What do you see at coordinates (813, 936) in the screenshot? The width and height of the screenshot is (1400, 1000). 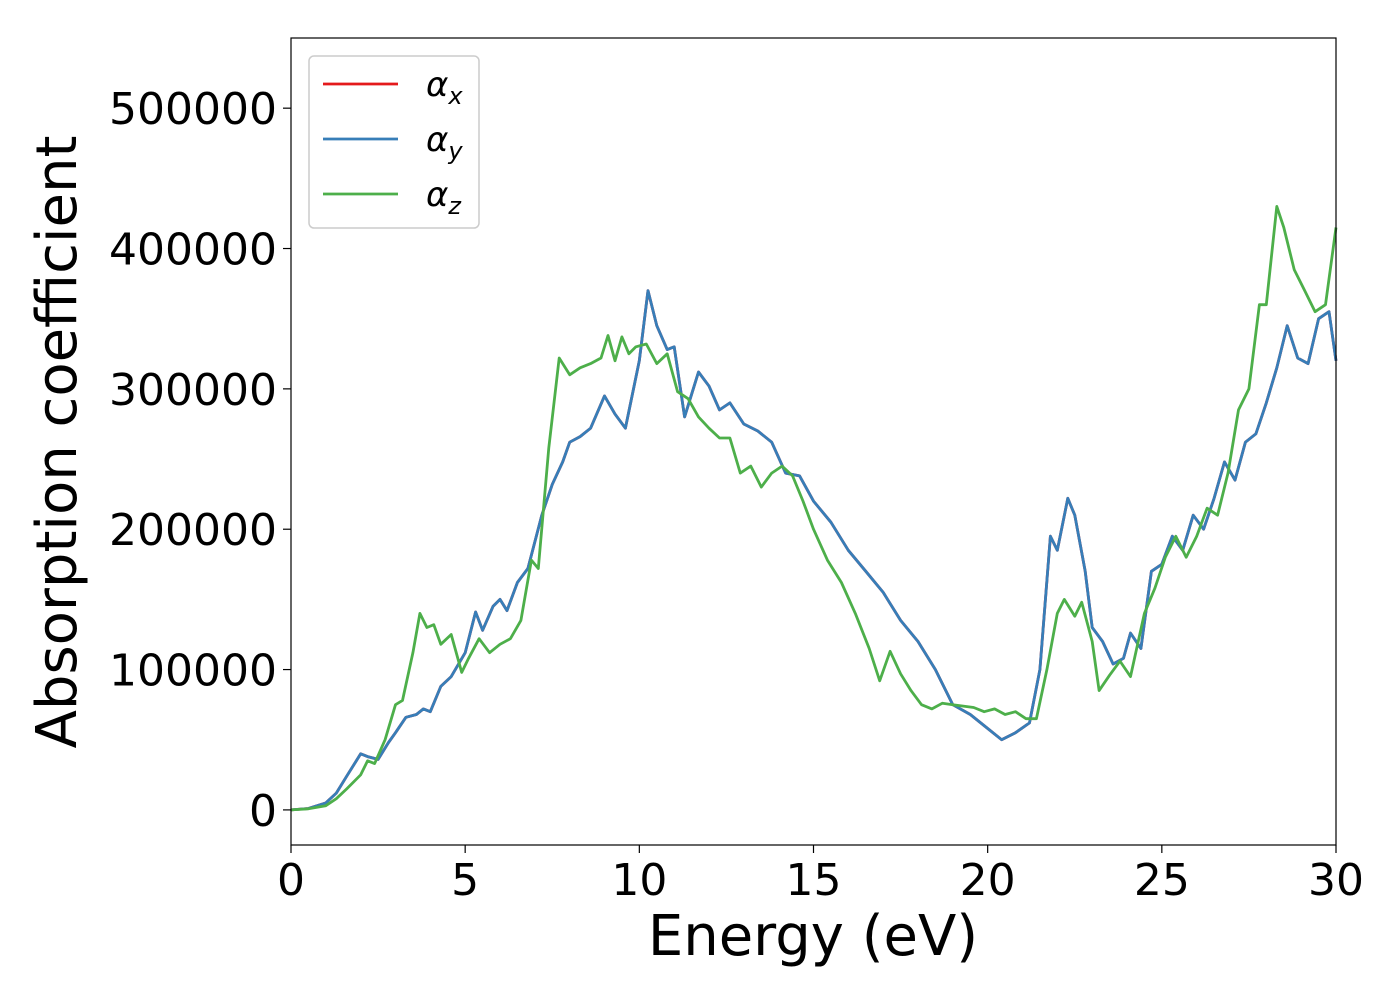 I see `x-axis-title: Energy (eV)` at bounding box center [813, 936].